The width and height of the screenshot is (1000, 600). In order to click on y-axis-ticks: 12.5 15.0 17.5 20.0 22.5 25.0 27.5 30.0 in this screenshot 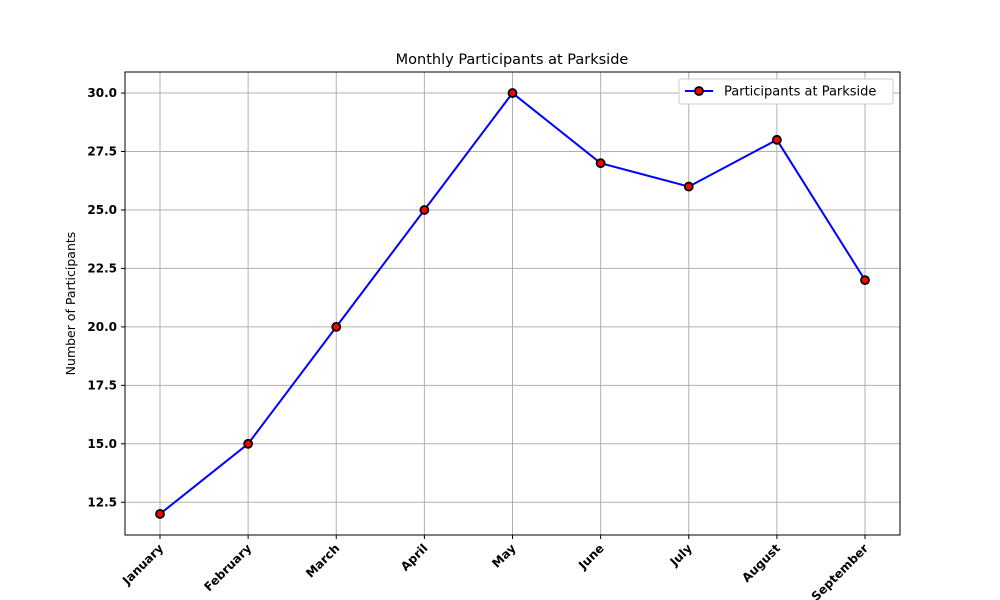, I will do `click(106, 297)`.